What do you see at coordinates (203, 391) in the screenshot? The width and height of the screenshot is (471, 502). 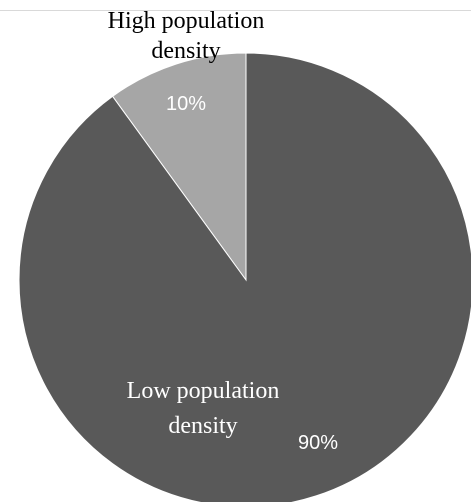 I see `slice-category-label-line: Low population` at bounding box center [203, 391].